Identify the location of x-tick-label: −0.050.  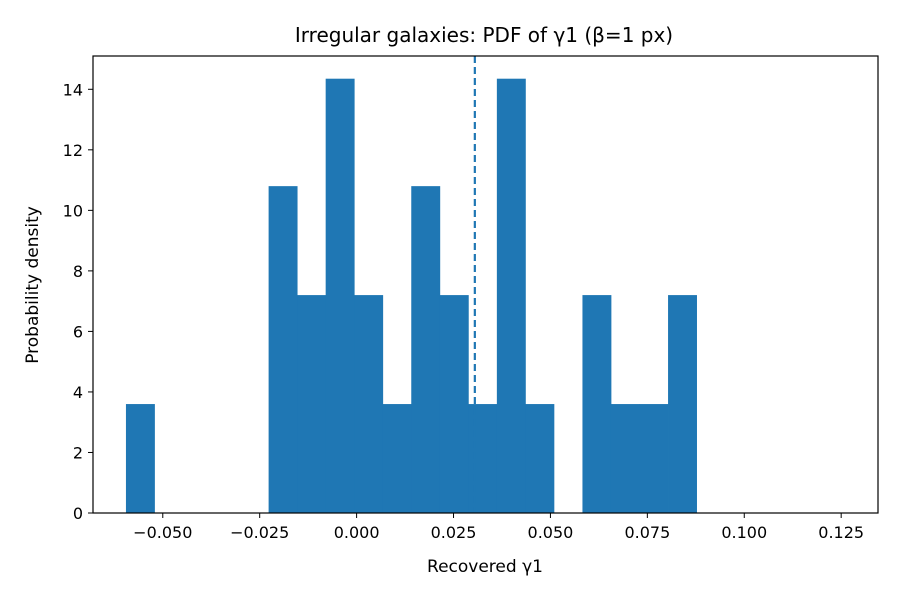
(162, 532).